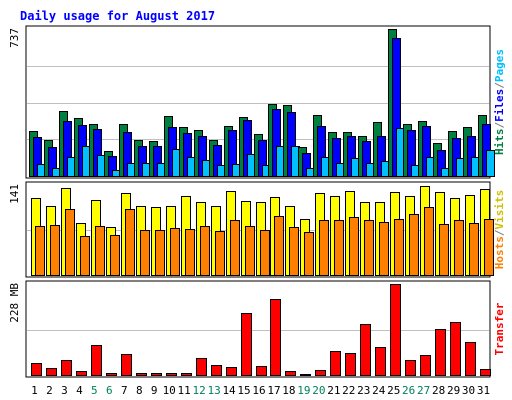  What do you see at coordinates (14, 303) in the screenshot?
I see `y-max-label-transfer: 228 MB` at bounding box center [14, 303].